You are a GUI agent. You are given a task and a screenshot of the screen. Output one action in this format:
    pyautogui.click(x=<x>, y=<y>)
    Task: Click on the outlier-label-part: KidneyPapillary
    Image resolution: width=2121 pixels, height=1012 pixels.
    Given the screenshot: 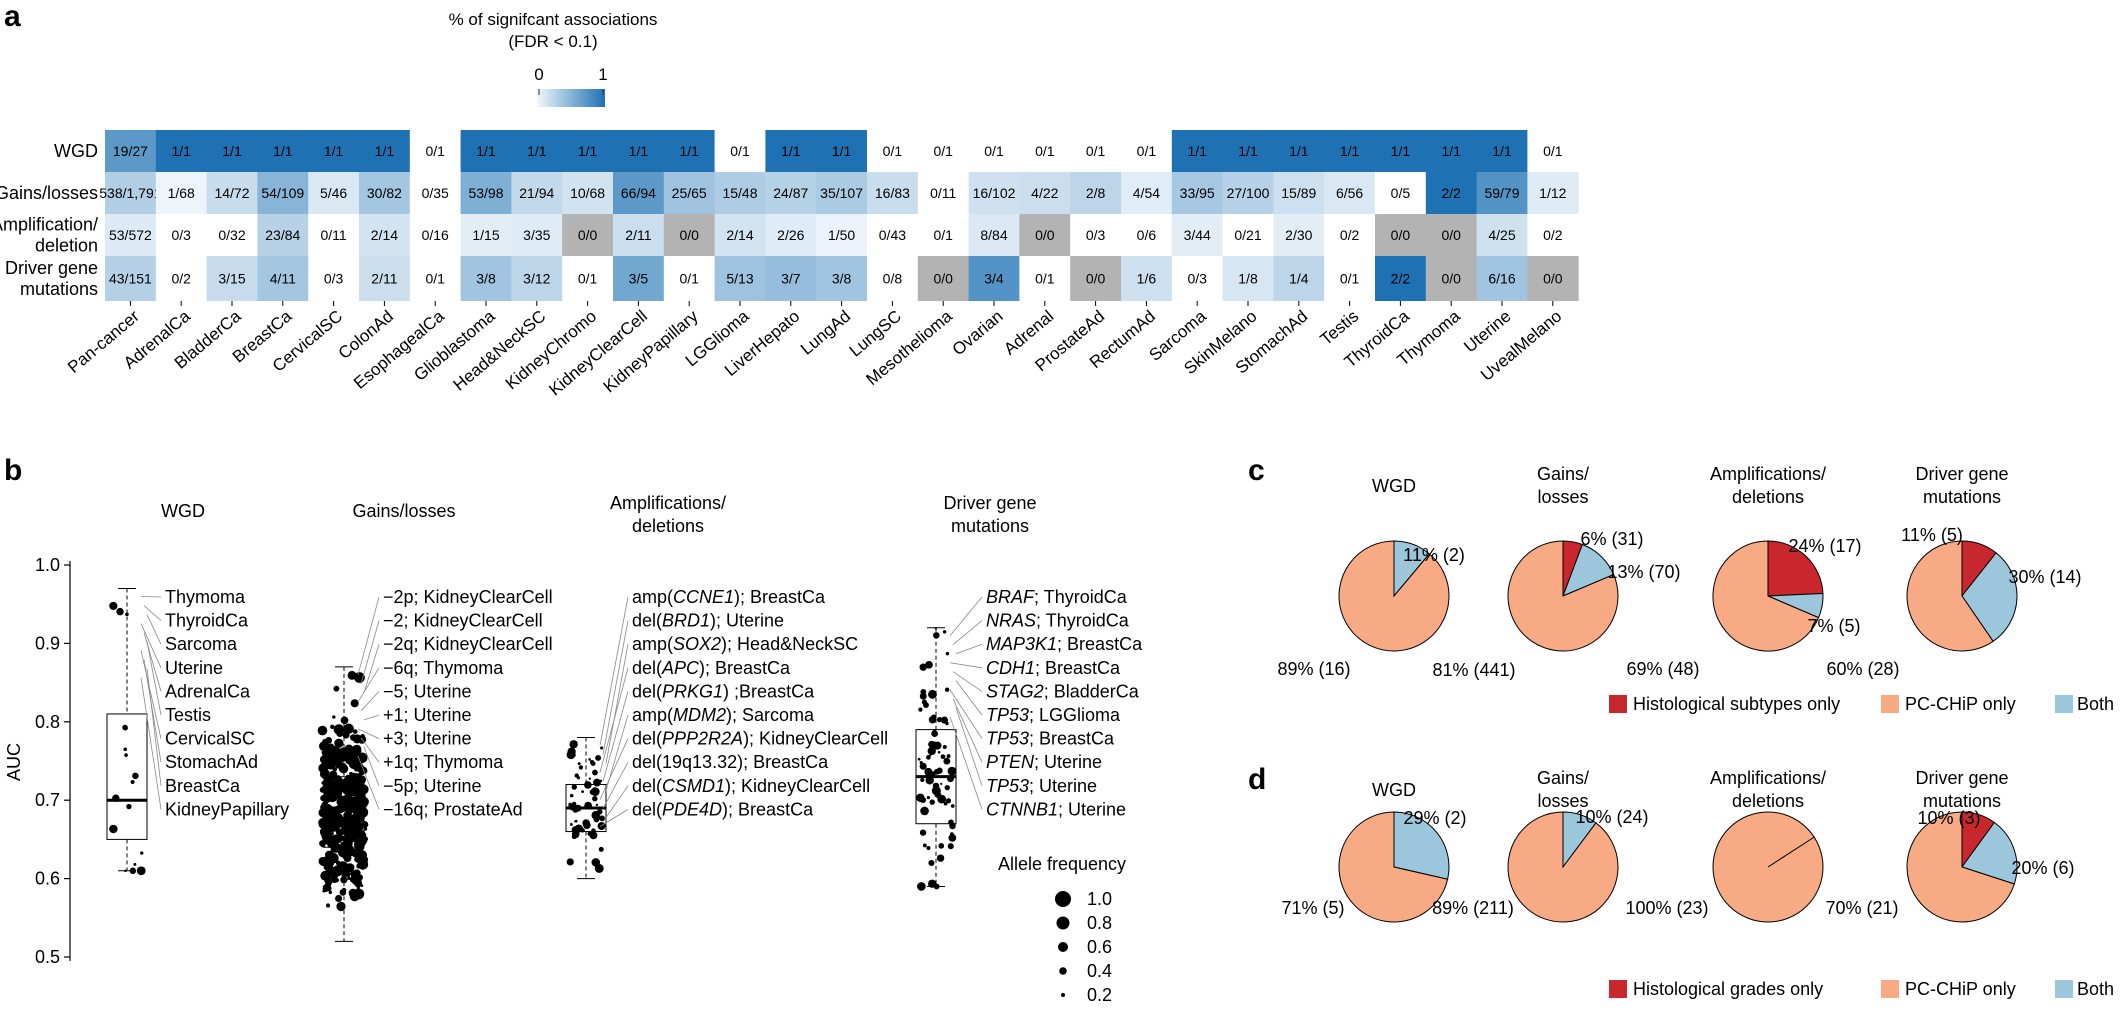 What is the action you would take?
    pyautogui.click(x=227, y=809)
    